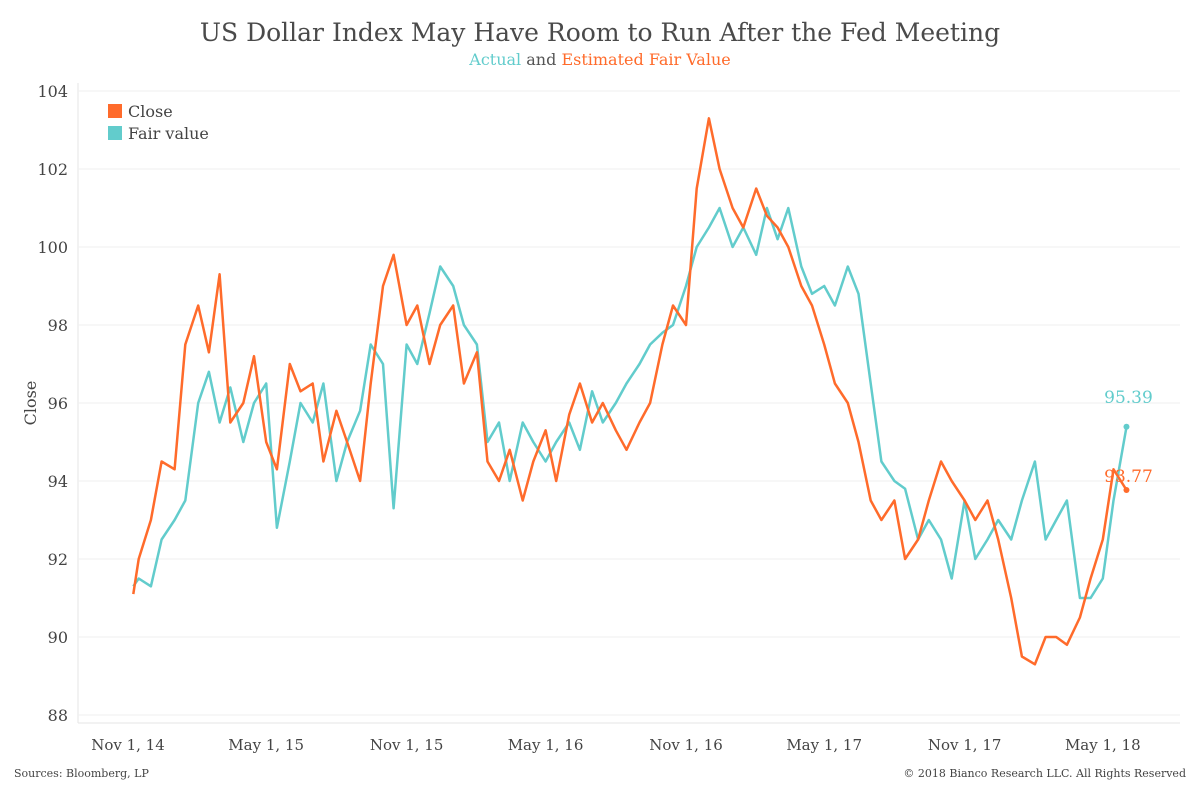 This screenshot has height=800, width=1200. What do you see at coordinates (150, 111) in the screenshot?
I see `legend-label: Close` at bounding box center [150, 111].